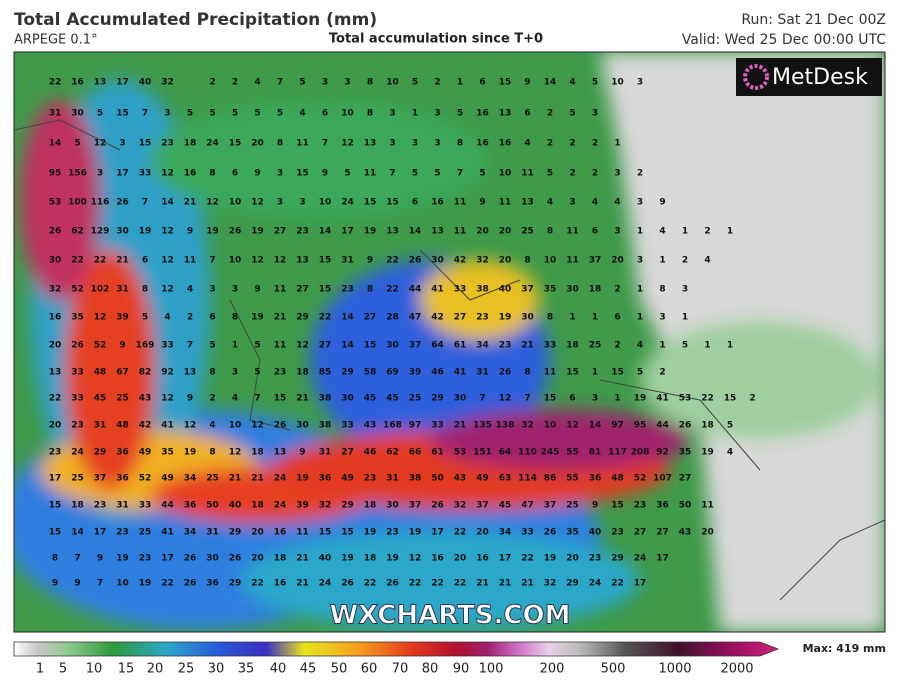 The image size is (900, 695). What do you see at coordinates (145, 426) in the screenshot?
I see `grid-value: 42` at bounding box center [145, 426].